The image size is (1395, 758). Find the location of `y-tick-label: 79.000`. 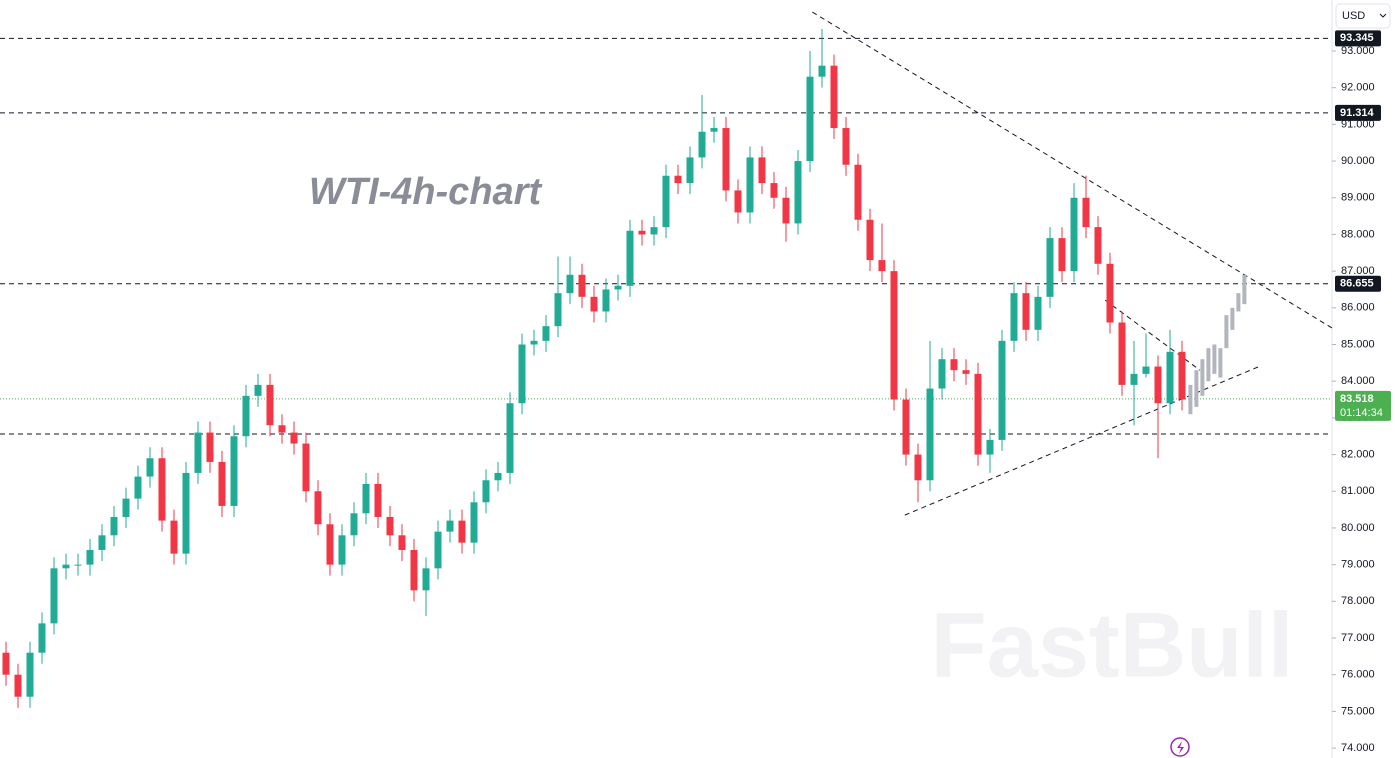

y-tick-label: 79.000 is located at coordinates (1358, 565).